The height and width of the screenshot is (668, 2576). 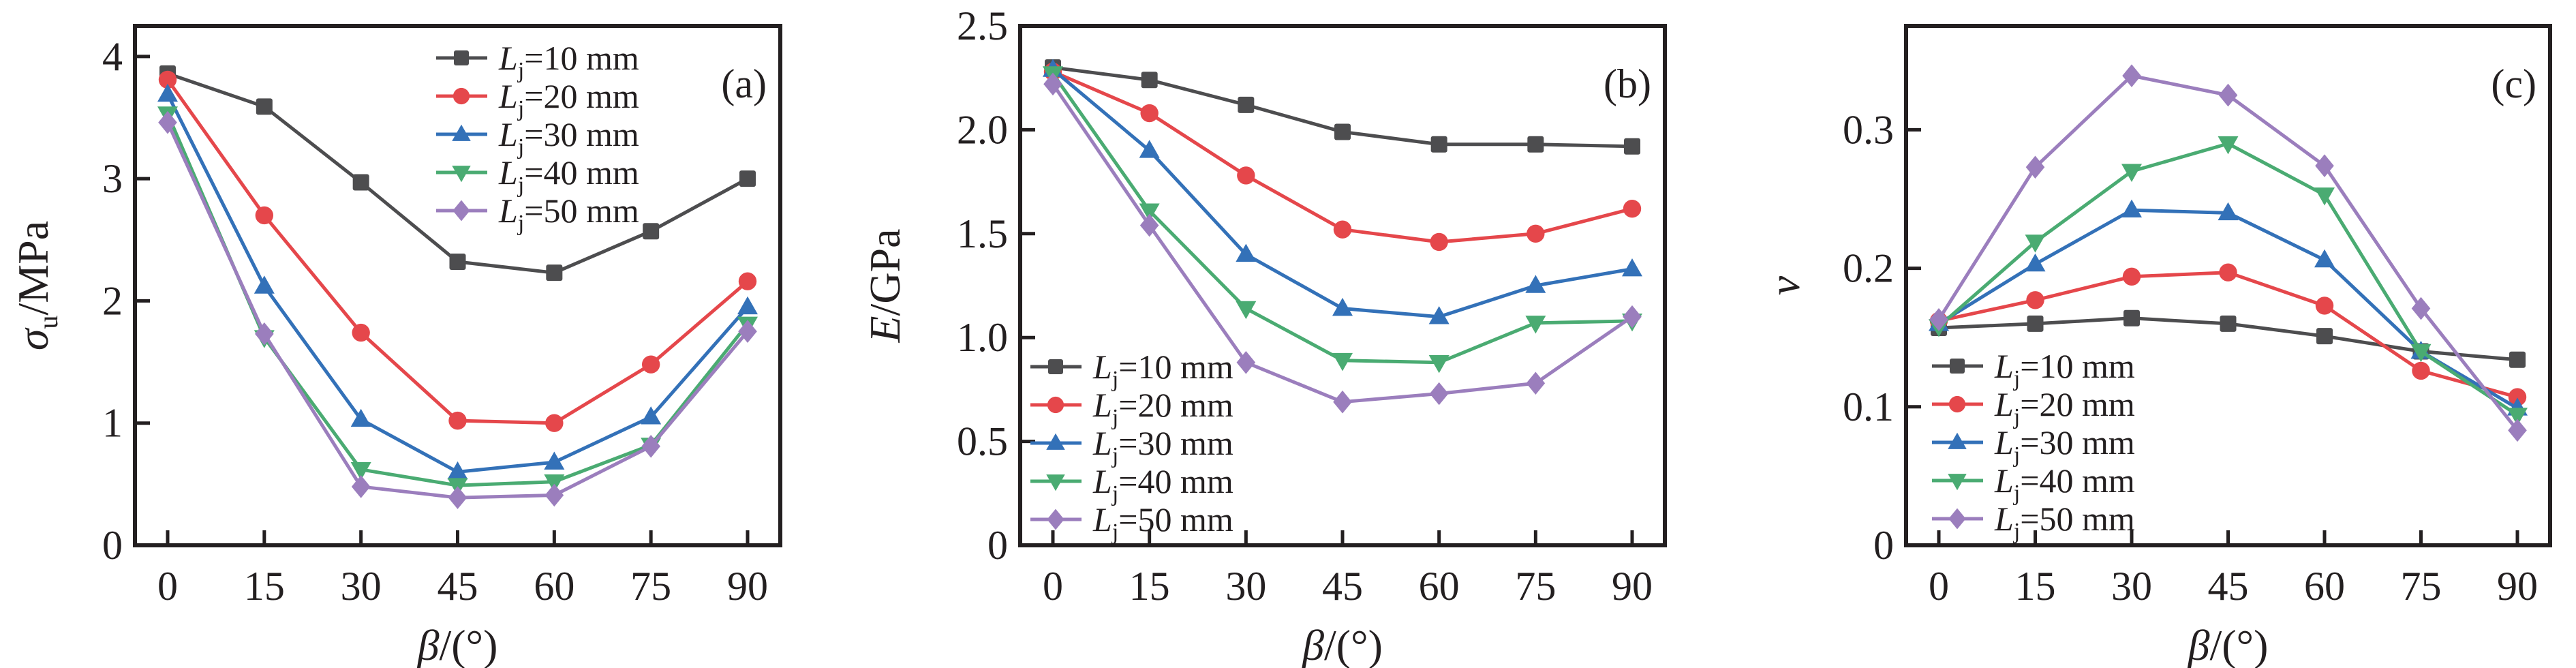 What do you see at coordinates (1245, 586) in the screenshot?
I see `x-tick-label: 30` at bounding box center [1245, 586].